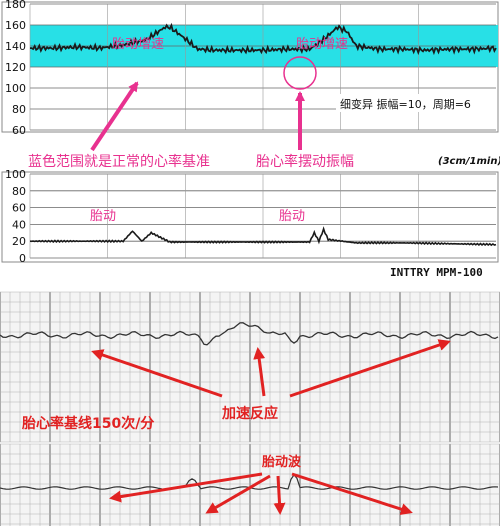 The image size is (500, 526). What do you see at coordinates (282, 462) in the screenshot?
I see `annotation-fetal-wave: 胎动波` at bounding box center [282, 462].